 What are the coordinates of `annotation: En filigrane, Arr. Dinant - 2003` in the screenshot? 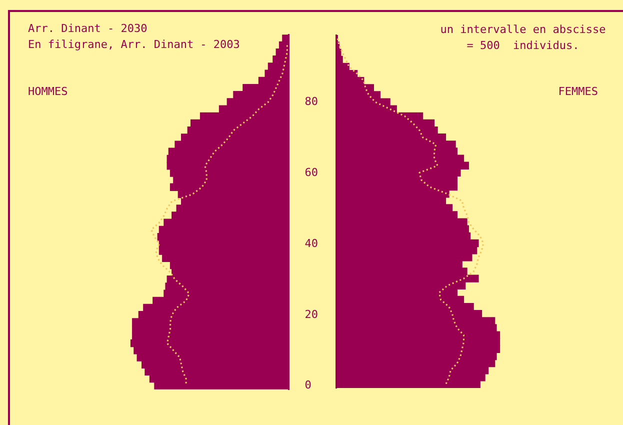 It's located at (134, 44).